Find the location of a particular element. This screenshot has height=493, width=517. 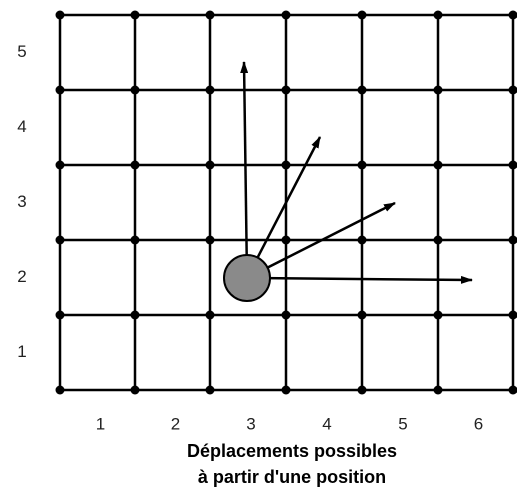

row-label: 4 is located at coordinates (21, 126).